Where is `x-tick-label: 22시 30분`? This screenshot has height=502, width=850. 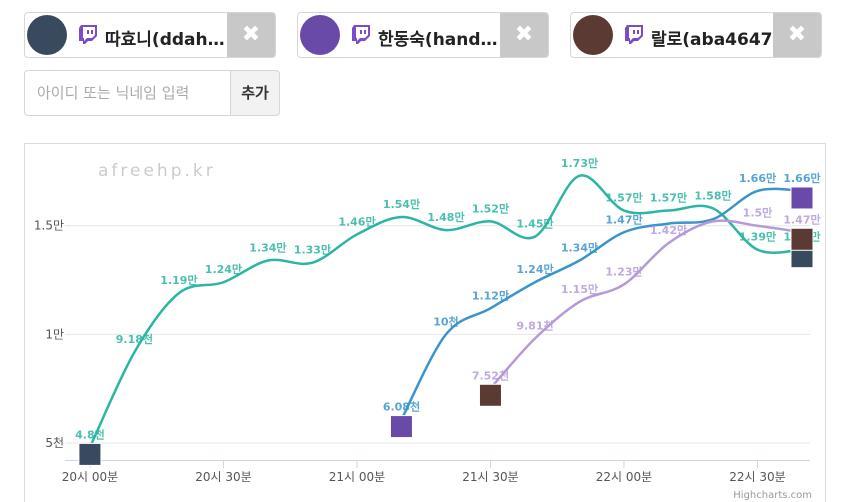 x-tick-label: 22시 30분 is located at coordinates (757, 477).